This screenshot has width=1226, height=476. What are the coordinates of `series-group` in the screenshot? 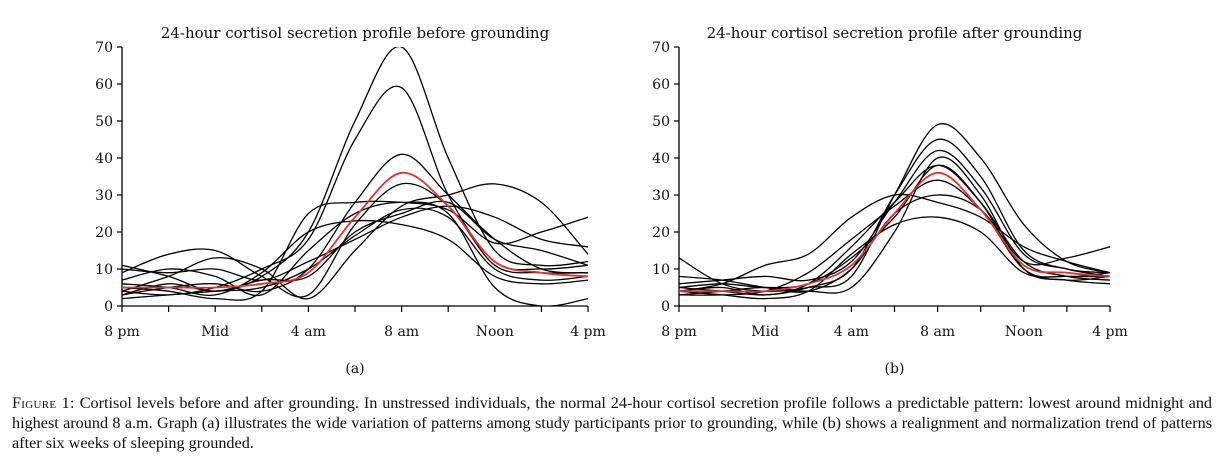 It's located at (894, 211).